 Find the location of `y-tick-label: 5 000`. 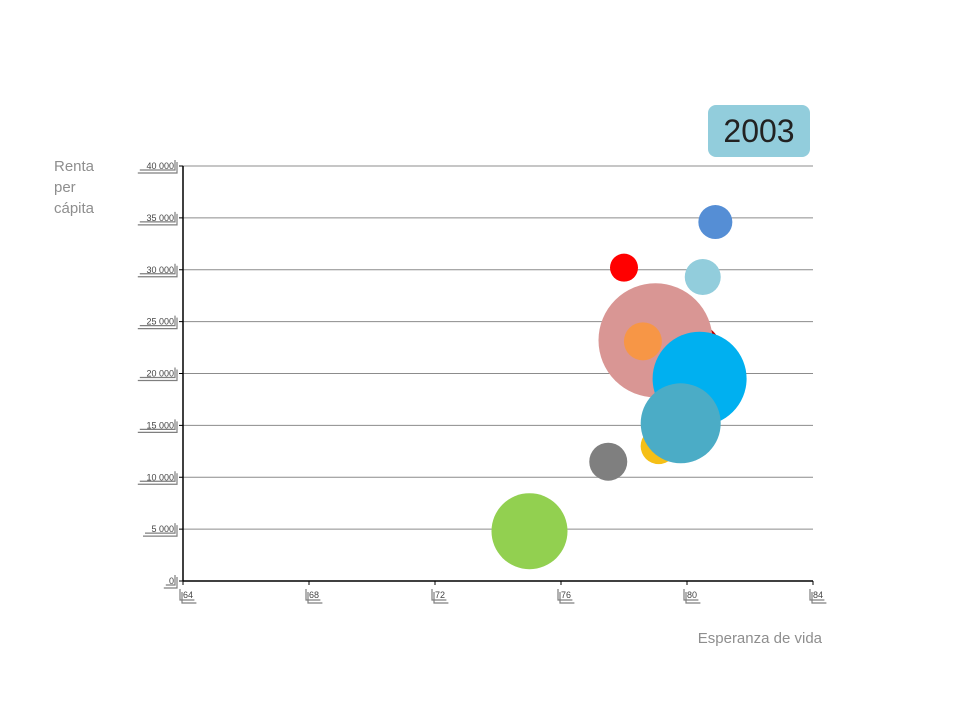

y-tick-label: 5 000 is located at coordinates (162, 529).